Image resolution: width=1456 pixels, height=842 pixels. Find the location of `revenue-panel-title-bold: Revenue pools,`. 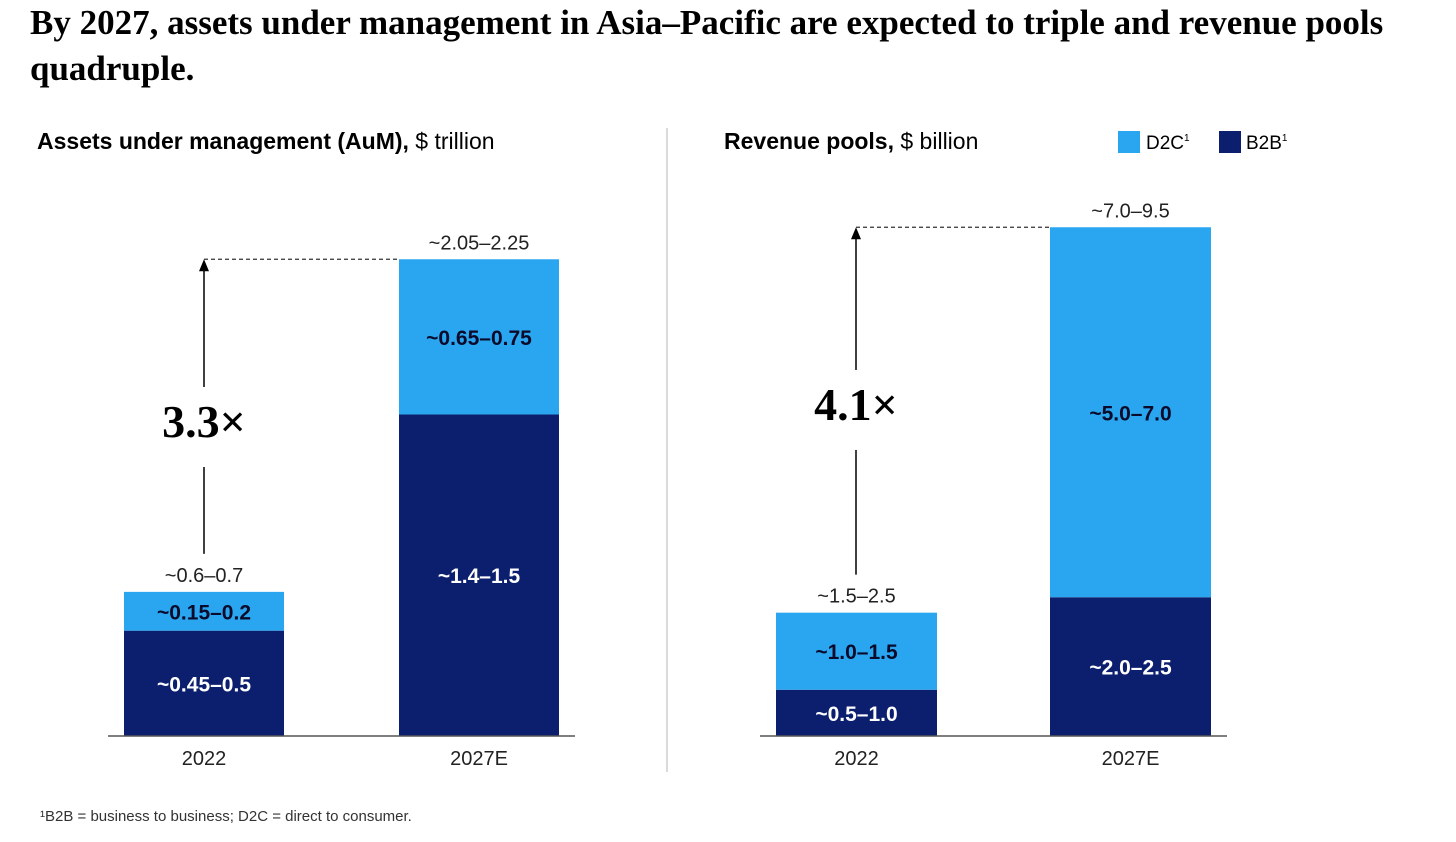

revenue-panel-title-bold: Revenue pools, is located at coordinates (809, 141).